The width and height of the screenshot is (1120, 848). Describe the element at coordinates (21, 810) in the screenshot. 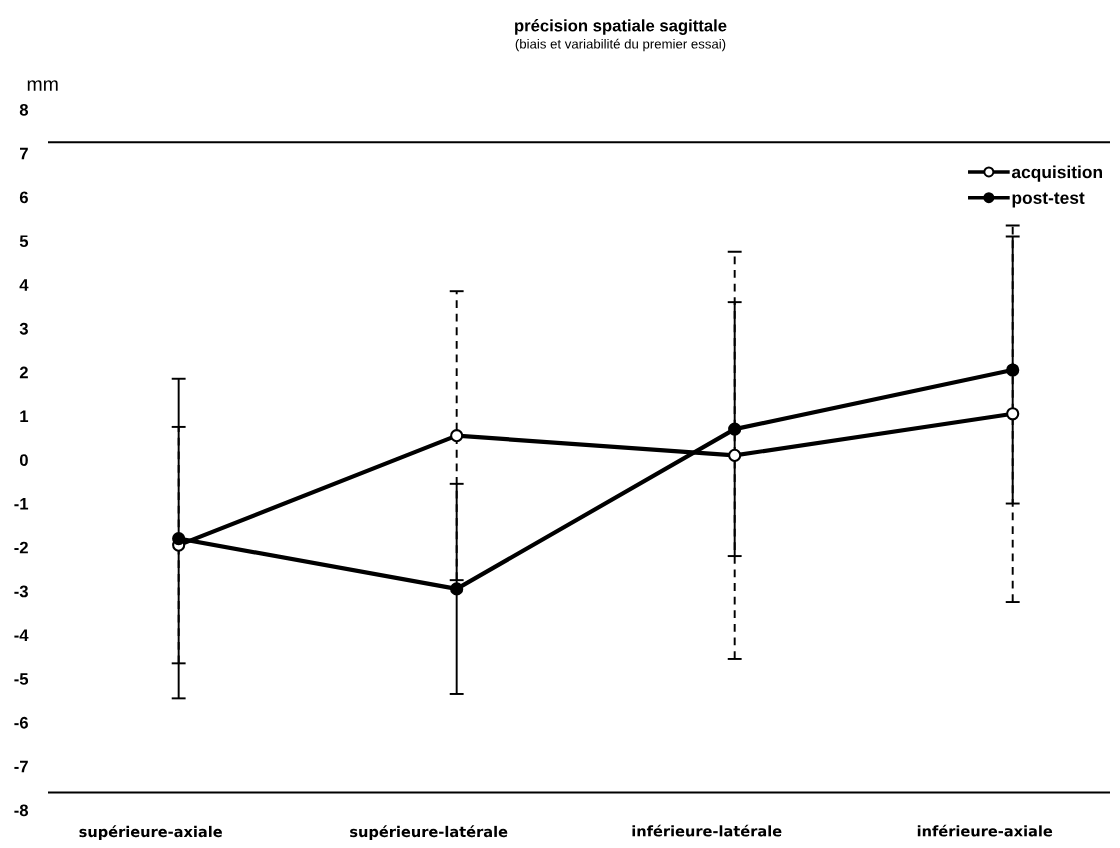

I see `y-tick-label: -8` at that location.